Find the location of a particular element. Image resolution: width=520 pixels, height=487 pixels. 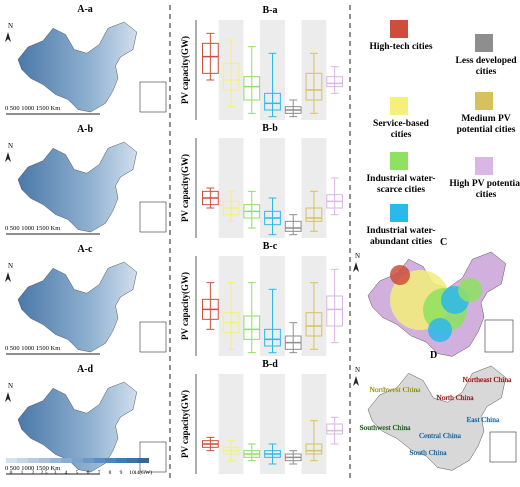

colorbar-label: 4 is located at coordinates (66, 473).